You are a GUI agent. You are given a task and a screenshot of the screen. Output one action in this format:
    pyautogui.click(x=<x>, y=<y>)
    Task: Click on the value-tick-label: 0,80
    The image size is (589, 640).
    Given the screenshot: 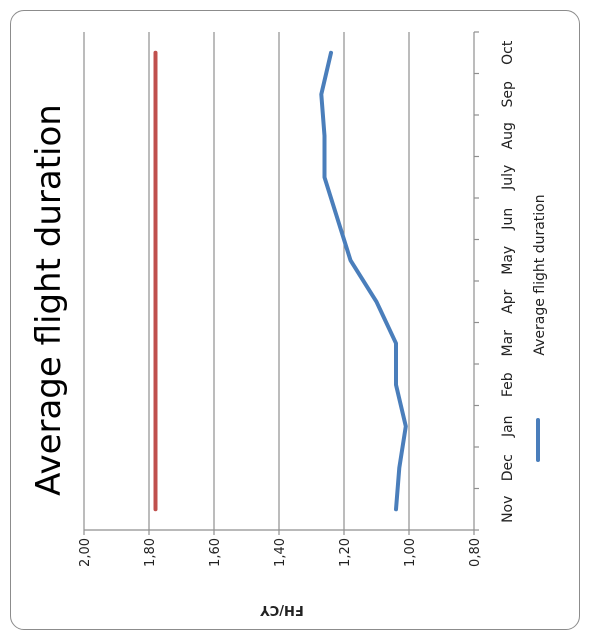 What is the action you would take?
    pyautogui.click(x=475, y=552)
    